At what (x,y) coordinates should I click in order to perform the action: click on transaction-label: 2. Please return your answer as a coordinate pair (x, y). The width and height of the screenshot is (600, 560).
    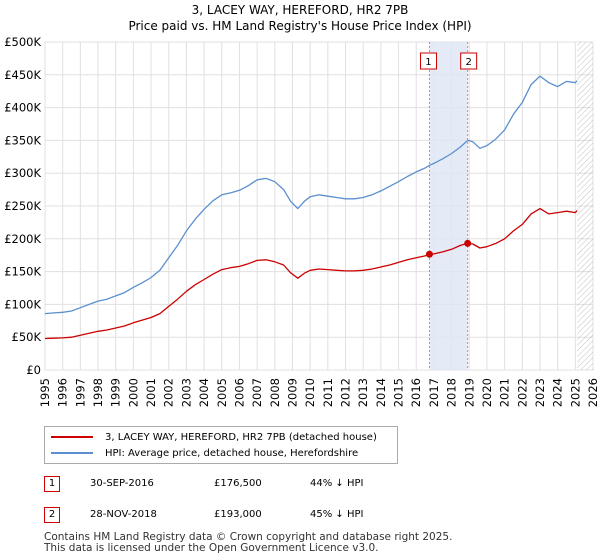
    Looking at the image, I should click on (468, 62).